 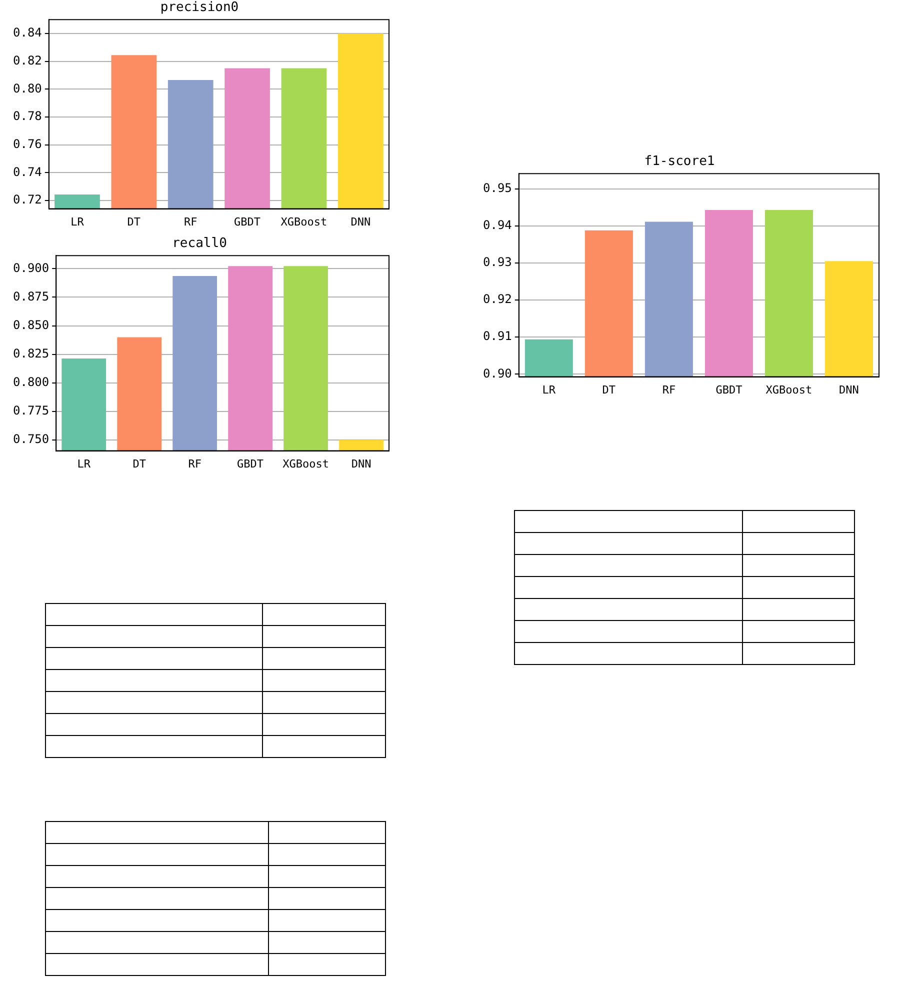 What do you see at coordinates (31, 267) in the screenshot?
I see `y-tick-label: 0.900` at bounding box center [31, 267].